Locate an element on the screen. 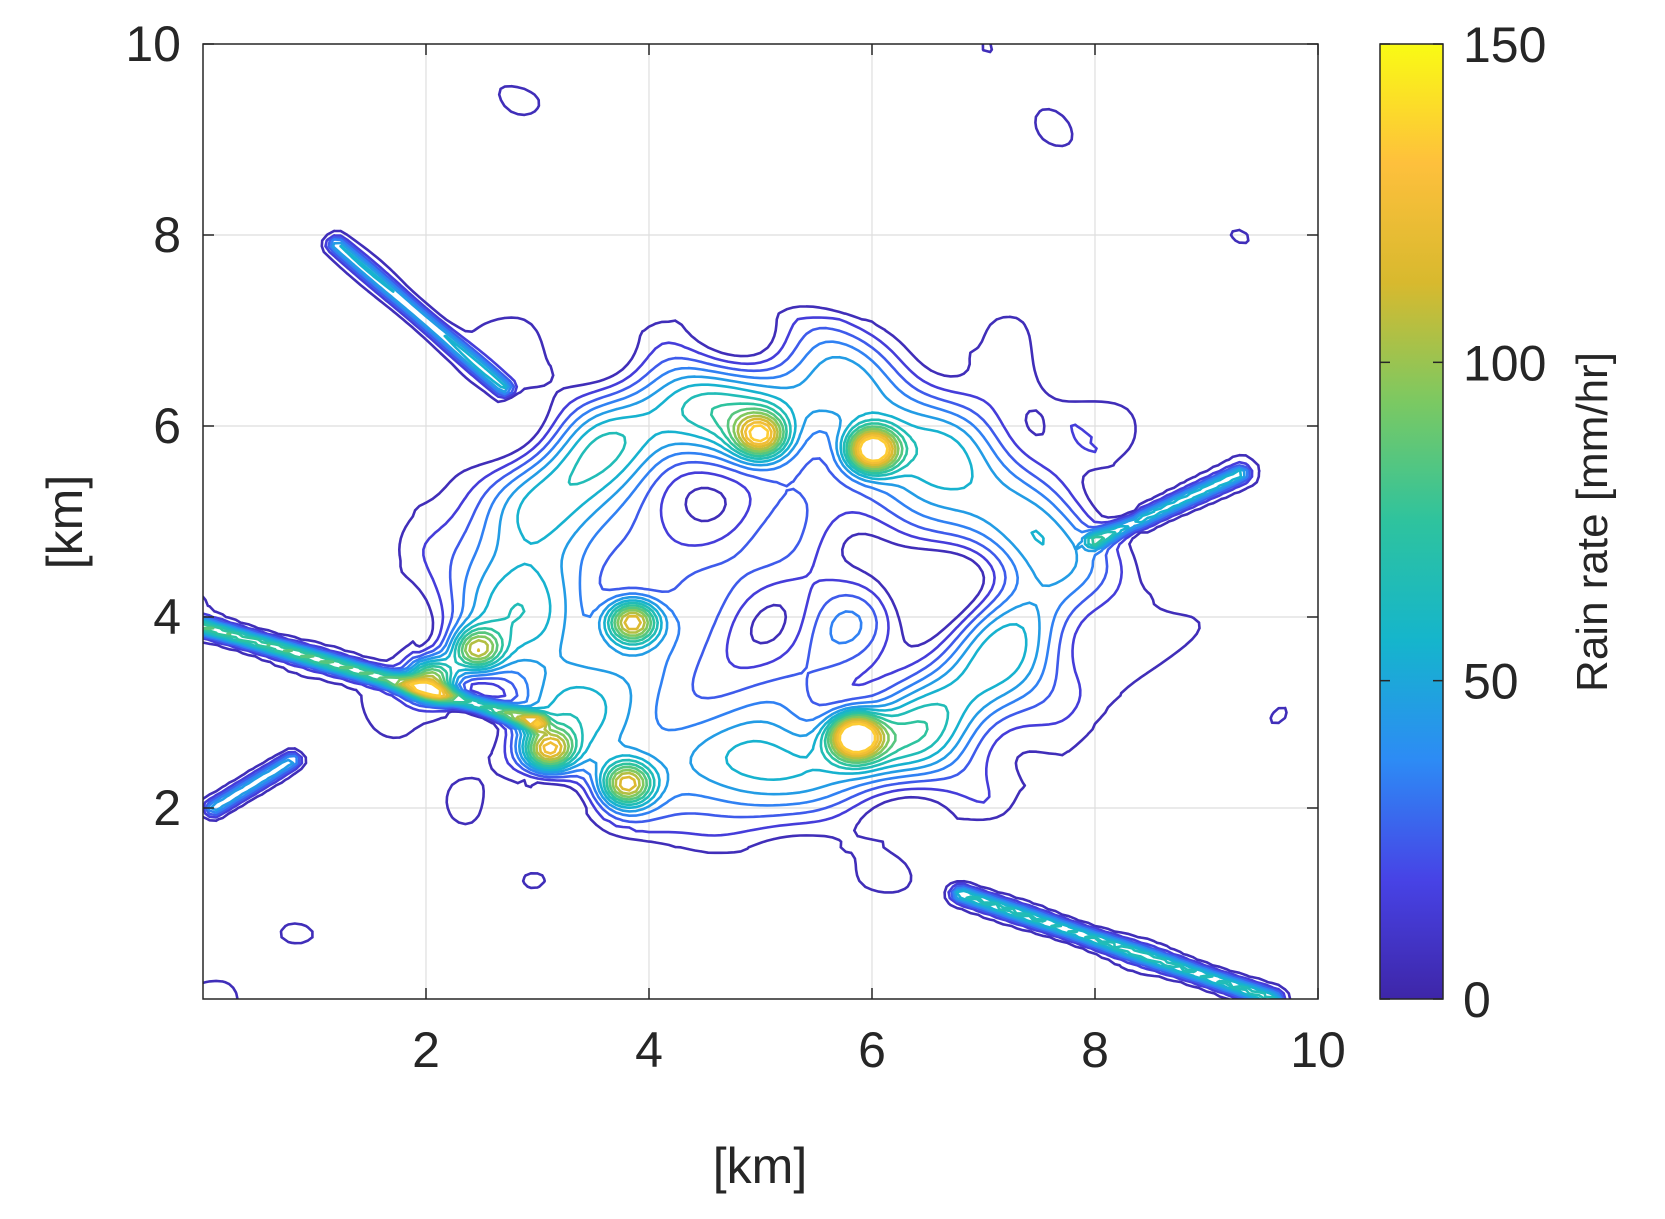 This screenshot has height=1219, width=1665. colorbar-tick-label: 150 is located at coordinates (1504, 45).